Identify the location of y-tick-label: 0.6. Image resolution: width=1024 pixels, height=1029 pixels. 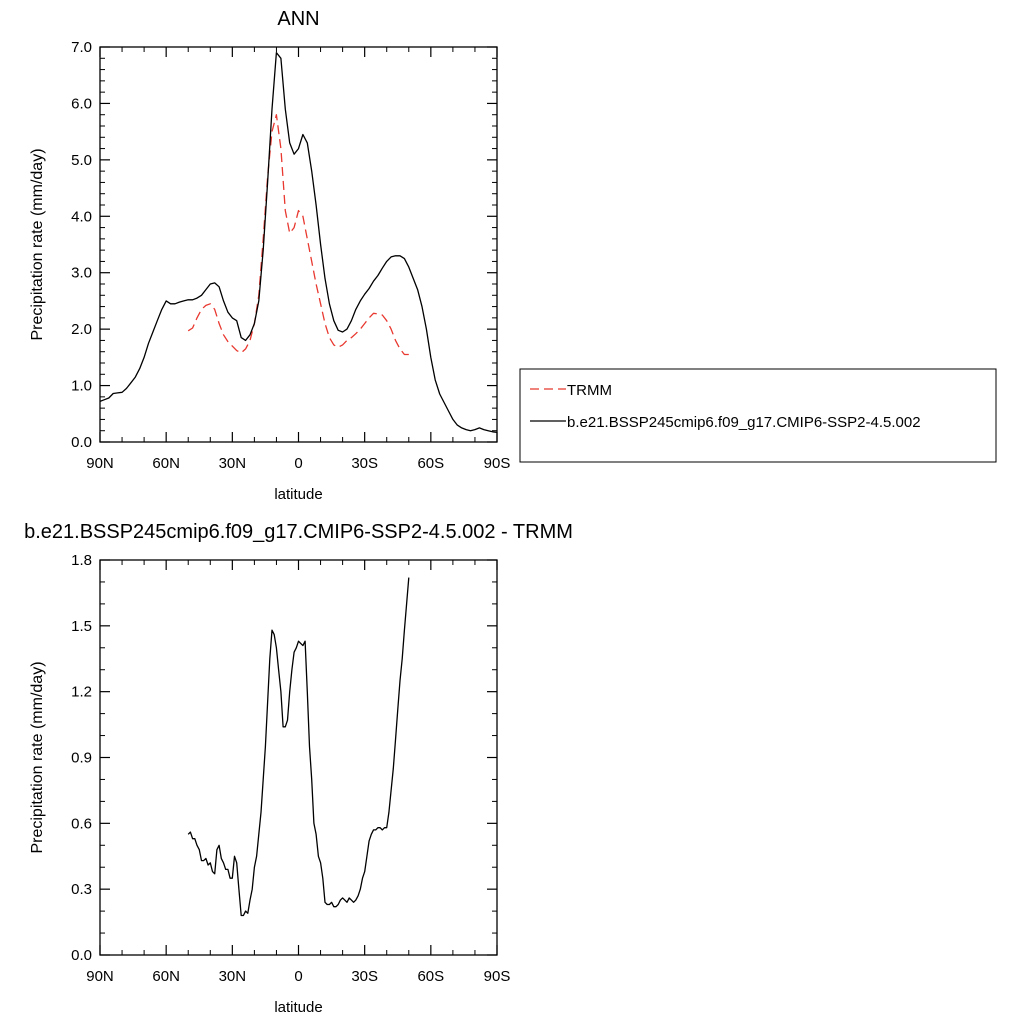
(81, 823).